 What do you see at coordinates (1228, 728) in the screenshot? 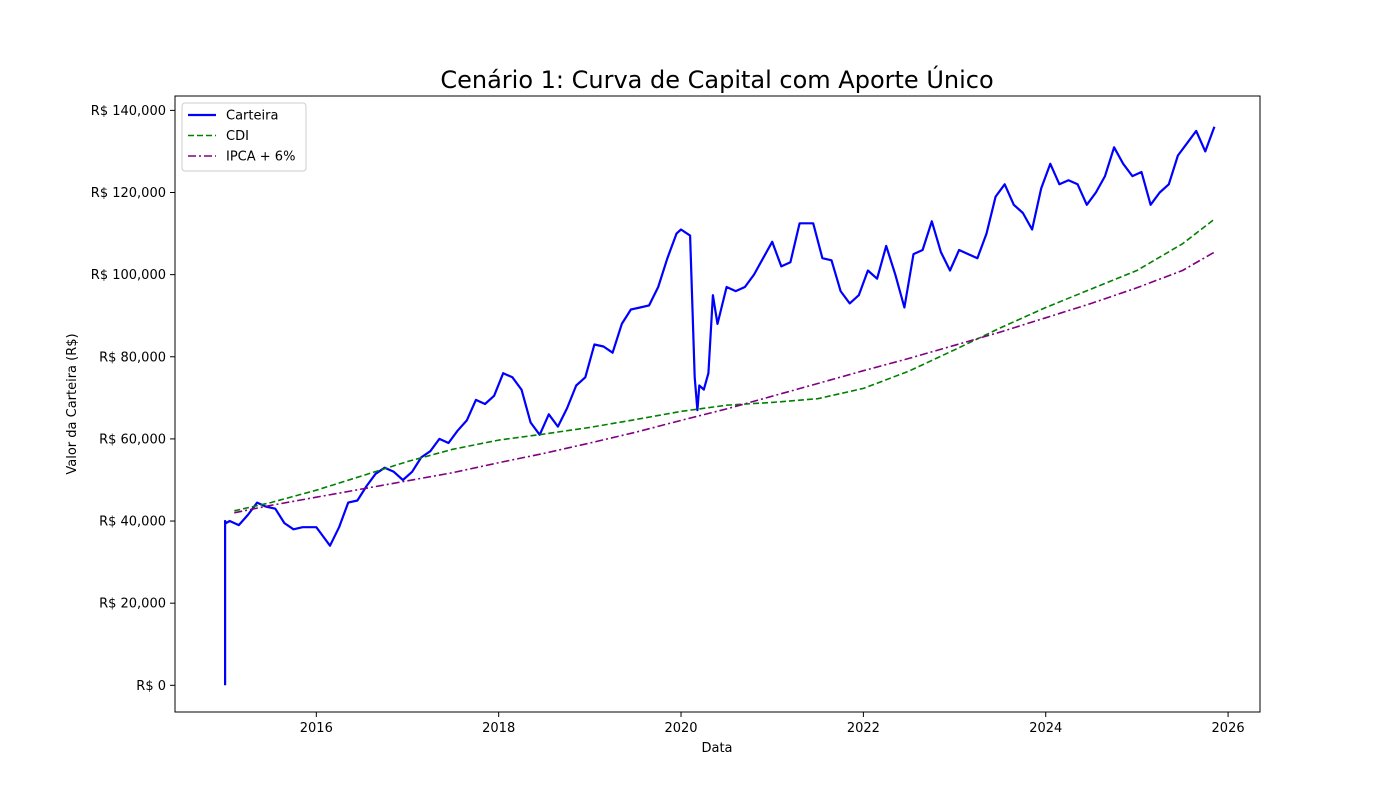
I see `x-tick-label: 2026` at bounding box center [1228, 728].